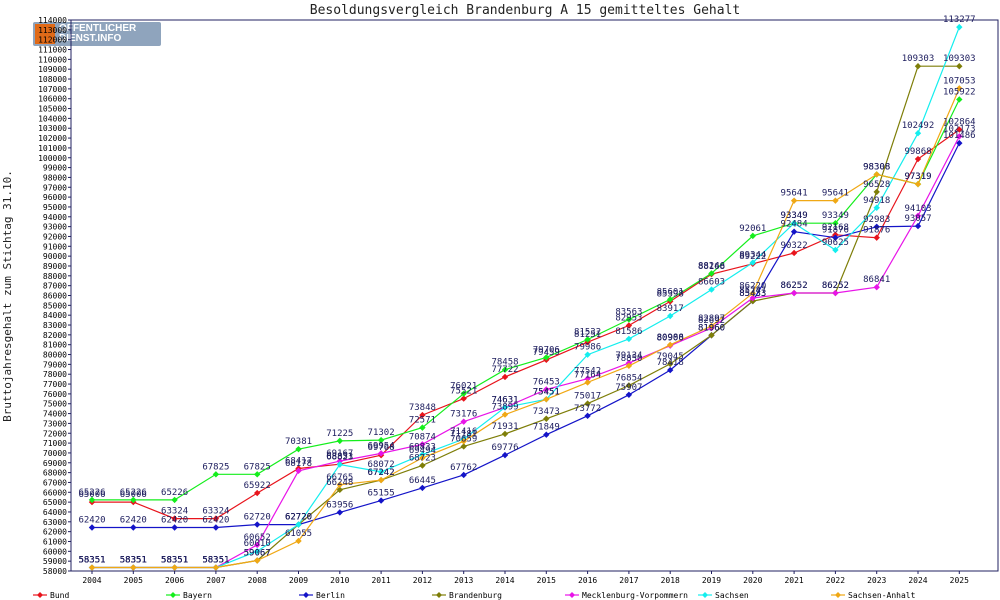  I want to click on data-label: 68178, so click(298, 464).